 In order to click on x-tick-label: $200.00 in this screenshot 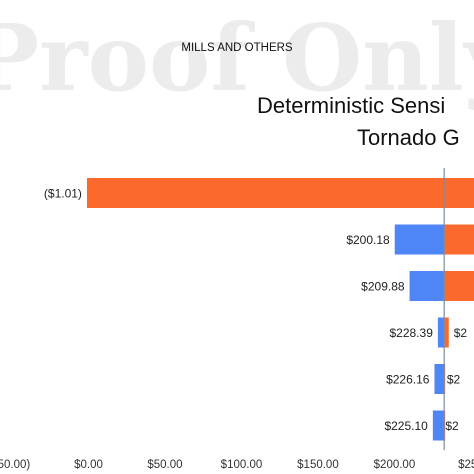, I will do `click(395, 465)`.